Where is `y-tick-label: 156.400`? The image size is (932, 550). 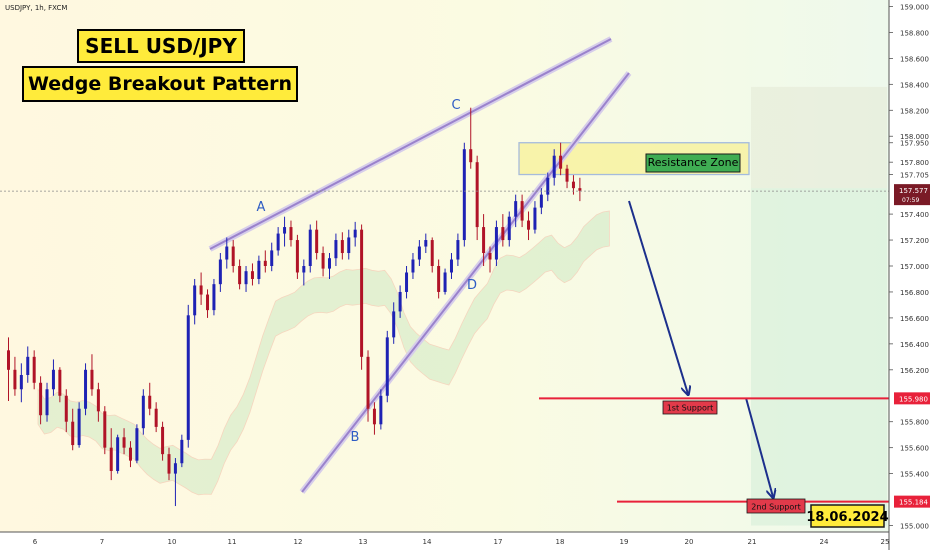 y-tick-label: 156.400 is located at coordinates (914, 345).